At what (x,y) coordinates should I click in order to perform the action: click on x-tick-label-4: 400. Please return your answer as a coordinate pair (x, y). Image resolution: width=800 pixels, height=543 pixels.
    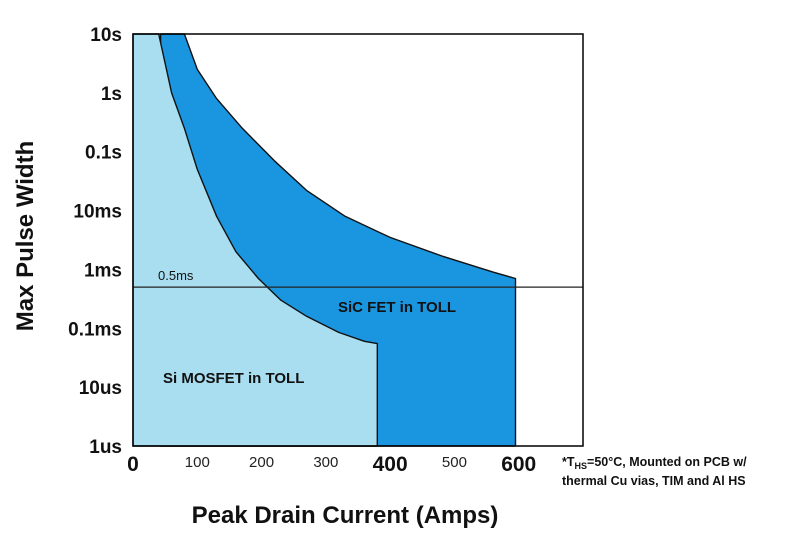
    Looking at the image, I should click on (390, 464).